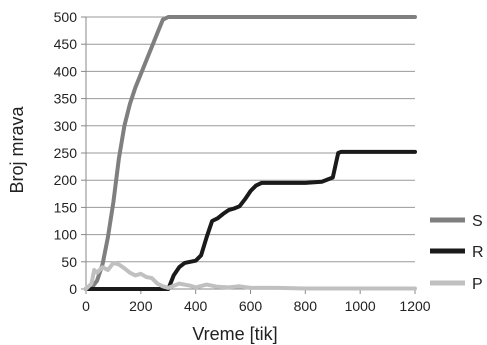 The height and width of the screenshot is (345, 487). Describe the element at coordinates (196, 306) in the screenshot. I see `x-tick-label: 400` at that location.